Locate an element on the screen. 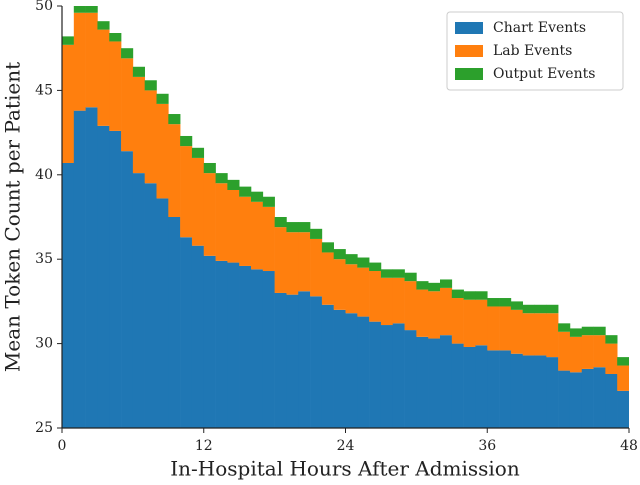  legend-box is located at coordinates (535, 51).